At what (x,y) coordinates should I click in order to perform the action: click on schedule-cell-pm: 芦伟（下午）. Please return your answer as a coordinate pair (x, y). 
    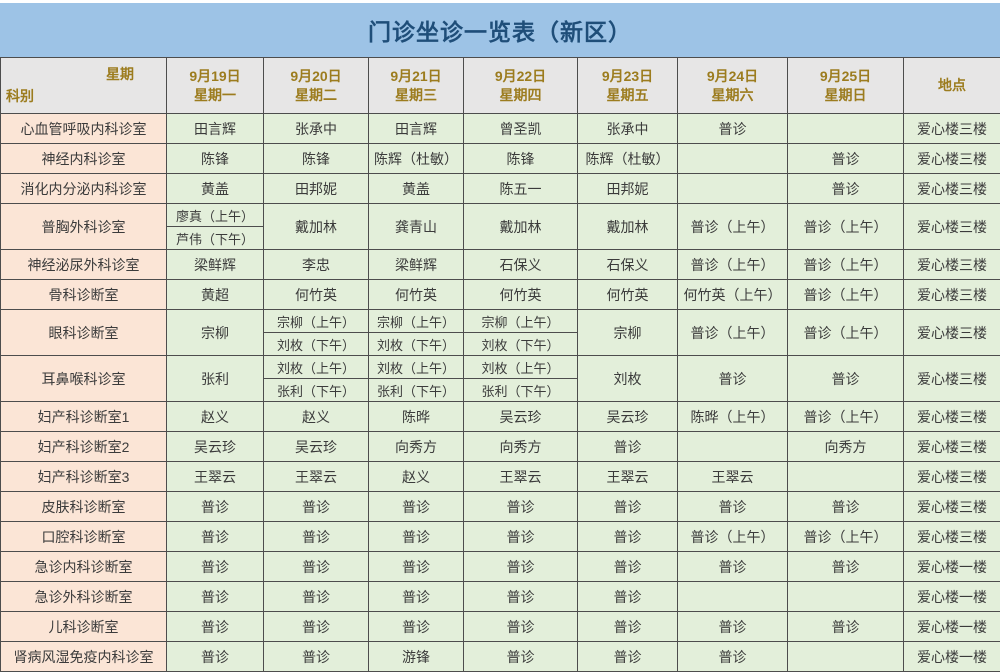
    Looking at the image, I should click on (215, 238).